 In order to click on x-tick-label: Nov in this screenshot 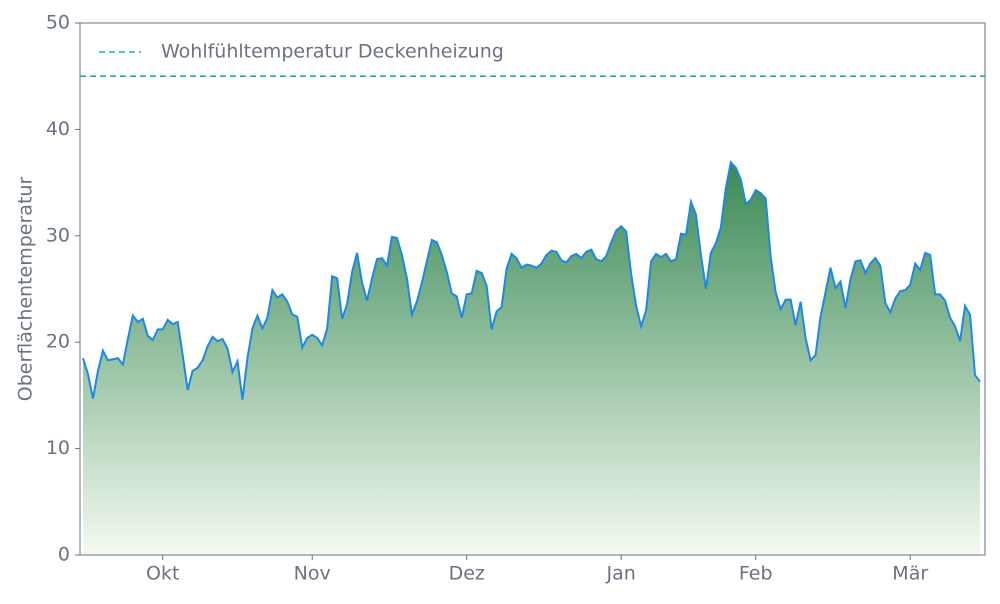, I will do `click(312, 574)`.